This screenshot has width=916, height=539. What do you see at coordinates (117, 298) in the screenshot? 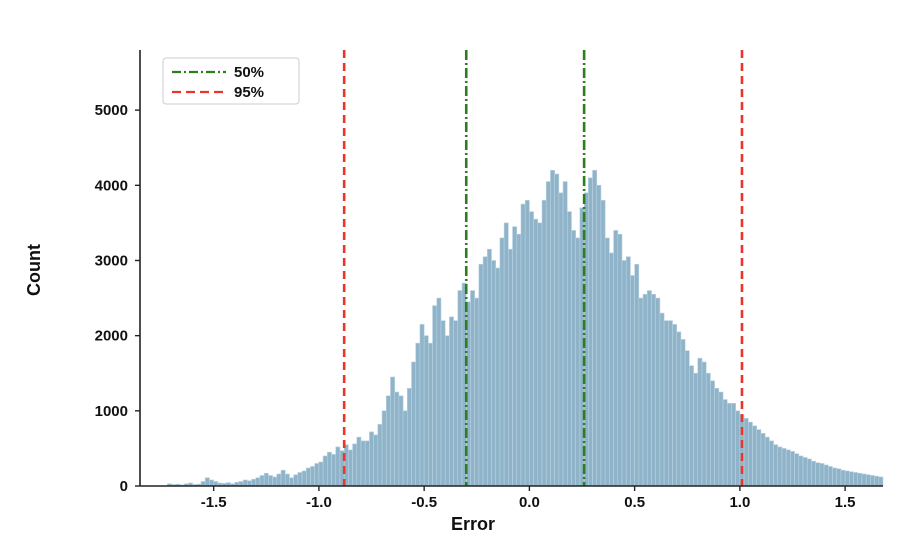
I see `y-axis-ticks: 0 1000 2000 3000 4000 5000` at bounding box center [117, 298].